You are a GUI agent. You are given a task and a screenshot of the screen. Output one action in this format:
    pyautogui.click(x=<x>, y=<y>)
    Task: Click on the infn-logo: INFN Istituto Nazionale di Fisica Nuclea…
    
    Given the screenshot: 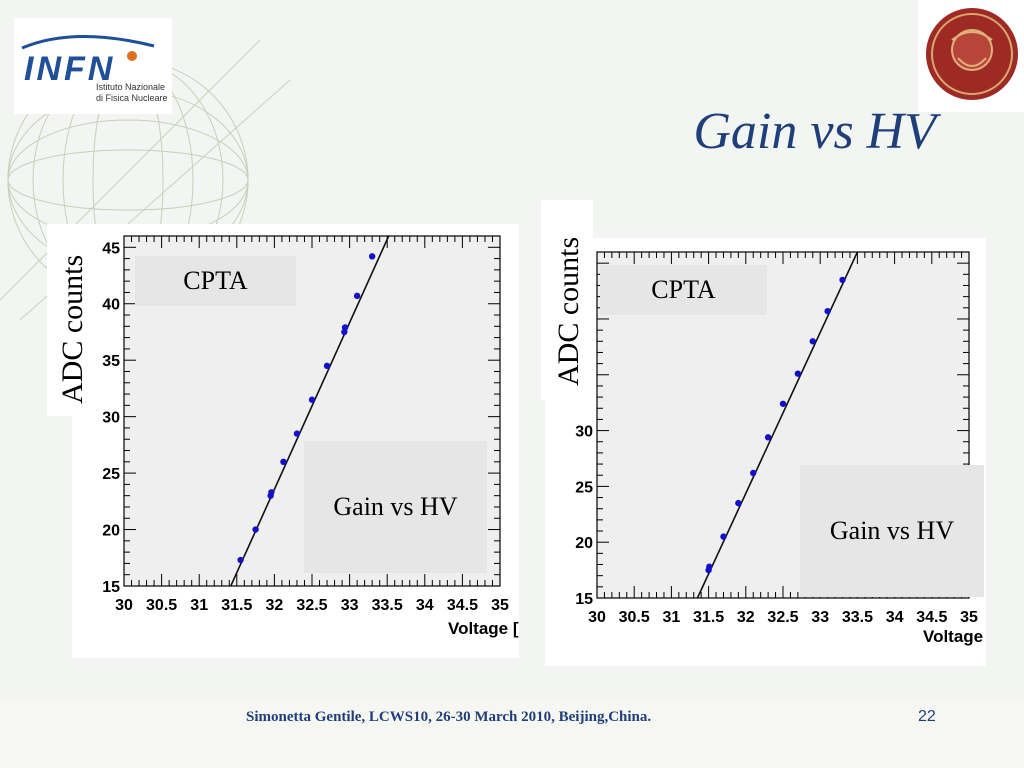 What is the action you would take?
    pyautogui.click(x=93, y=66)
    